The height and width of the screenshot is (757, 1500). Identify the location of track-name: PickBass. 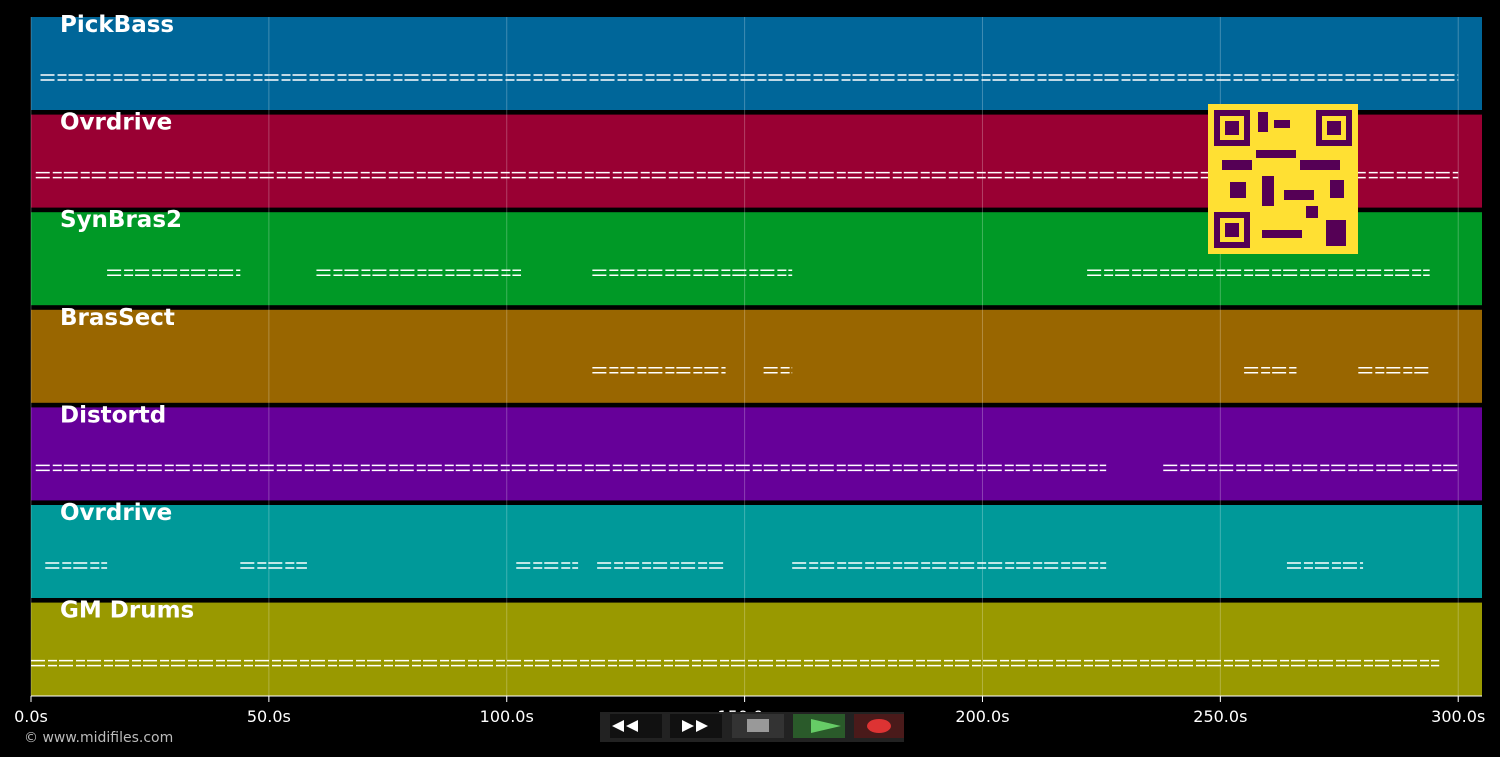
(117, 25).